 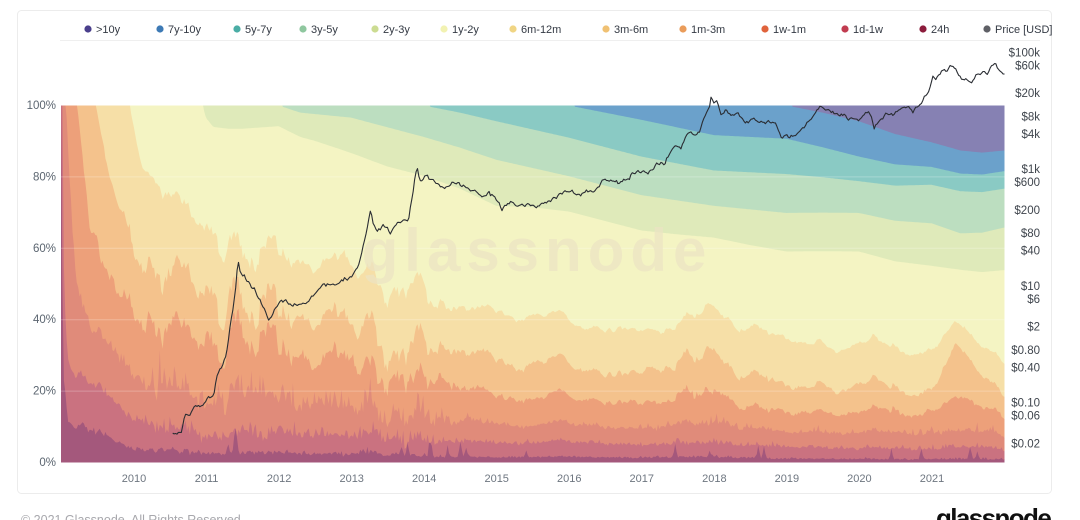 I want to click on svg-text: $0.06, so click(x=1025, y=417).